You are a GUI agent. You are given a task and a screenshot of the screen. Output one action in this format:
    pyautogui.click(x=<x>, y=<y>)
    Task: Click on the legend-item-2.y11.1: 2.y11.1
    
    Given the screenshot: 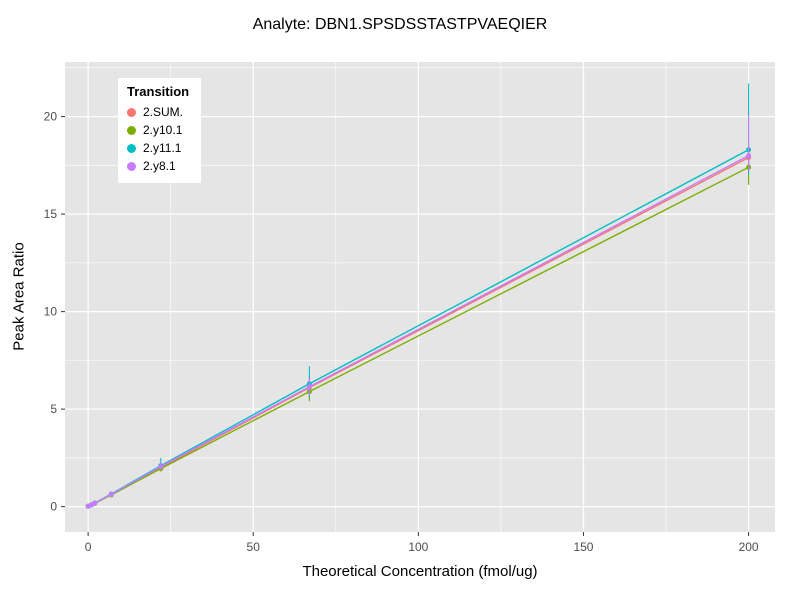 What is the action you would take?
    pyautogui.click(x=158, y=148)
    